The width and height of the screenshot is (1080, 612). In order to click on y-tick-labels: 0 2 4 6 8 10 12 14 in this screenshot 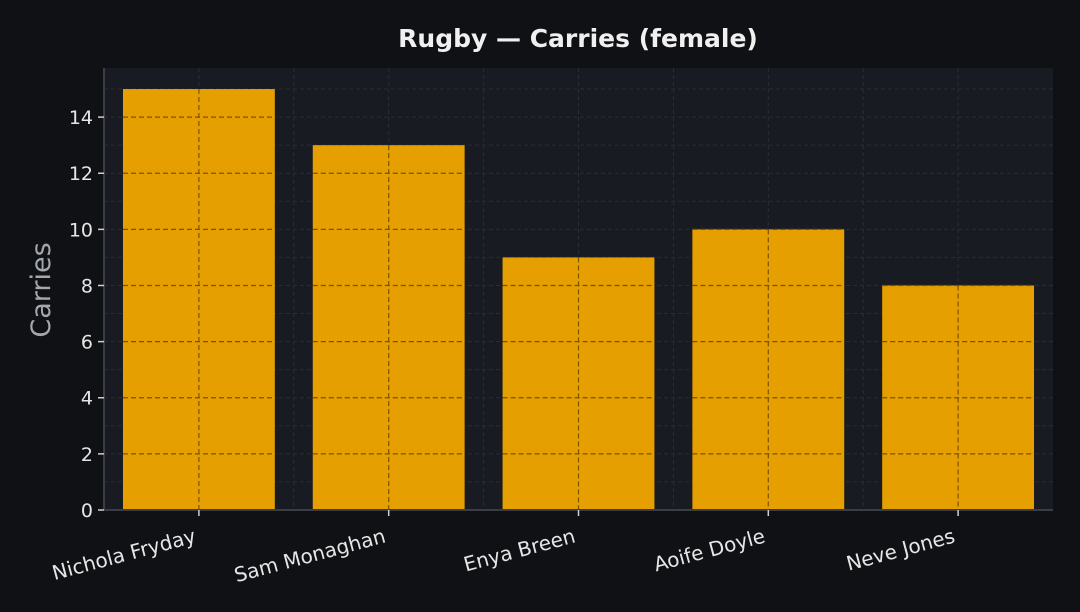, I will do `click(81, 314)`.